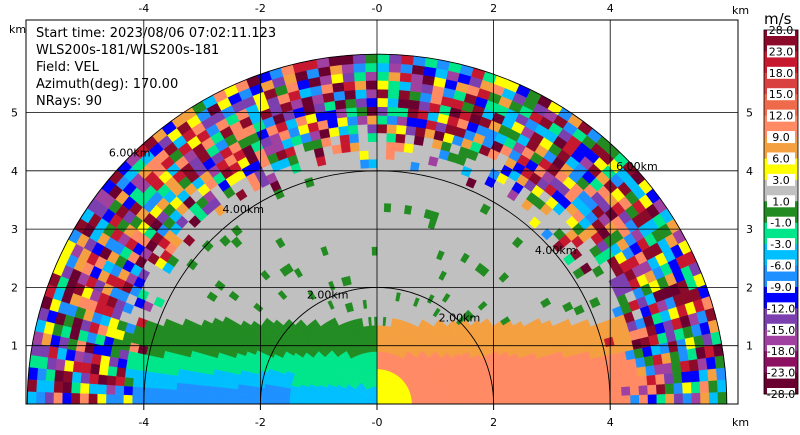 The image size is (800, 435). I want to click on field-text: Field: VEL, so click(67, 67).